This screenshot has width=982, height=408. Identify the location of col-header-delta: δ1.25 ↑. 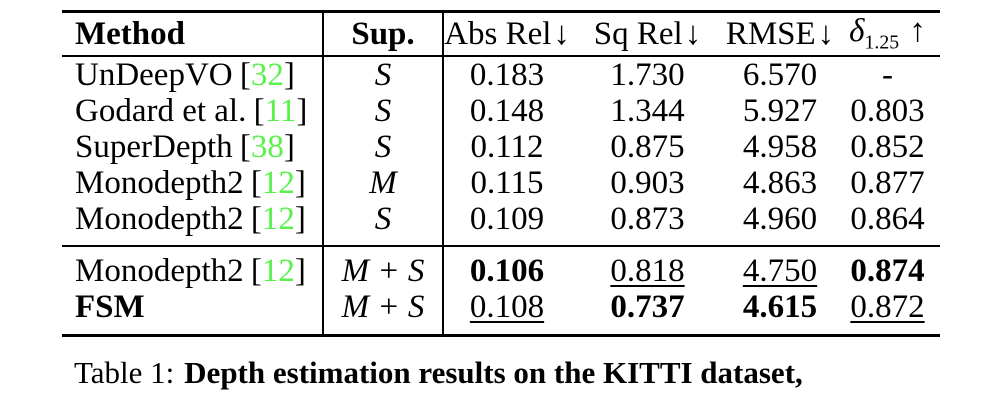
(887, 34).